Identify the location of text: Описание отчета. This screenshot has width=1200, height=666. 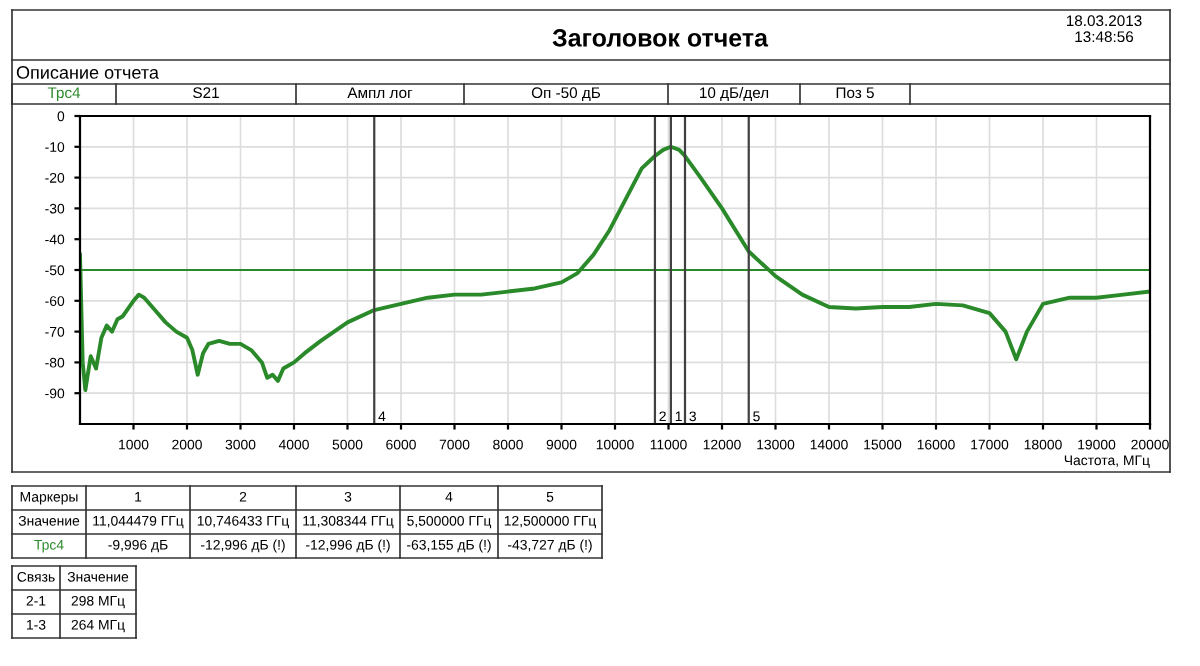
(87, 72).